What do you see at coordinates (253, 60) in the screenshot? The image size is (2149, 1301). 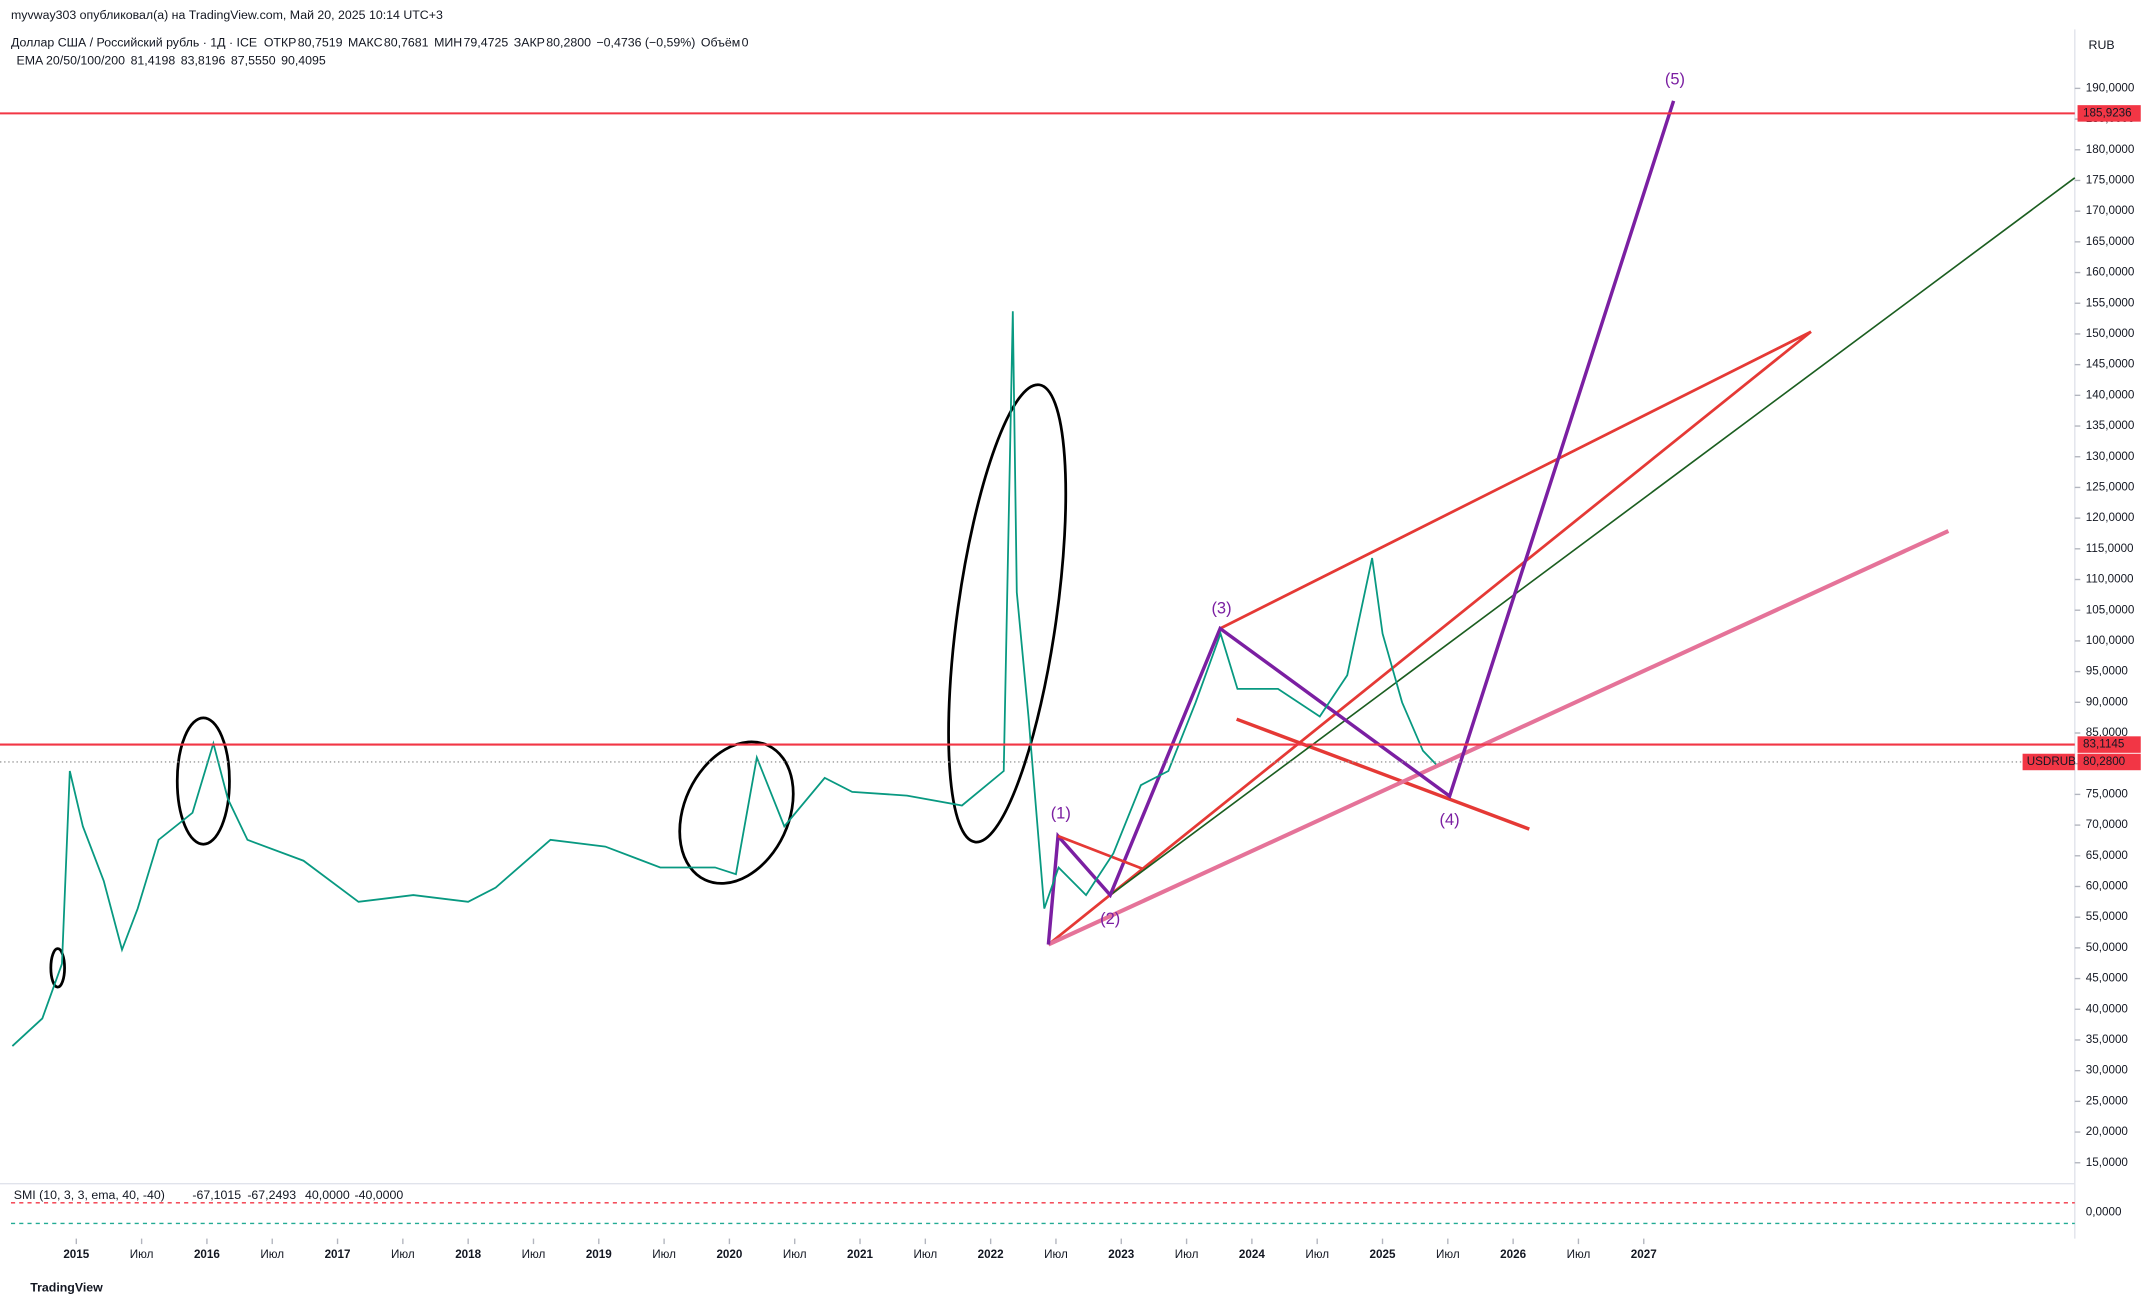 I see `ema-value: 87,5550` at bounding box center [253, 60].